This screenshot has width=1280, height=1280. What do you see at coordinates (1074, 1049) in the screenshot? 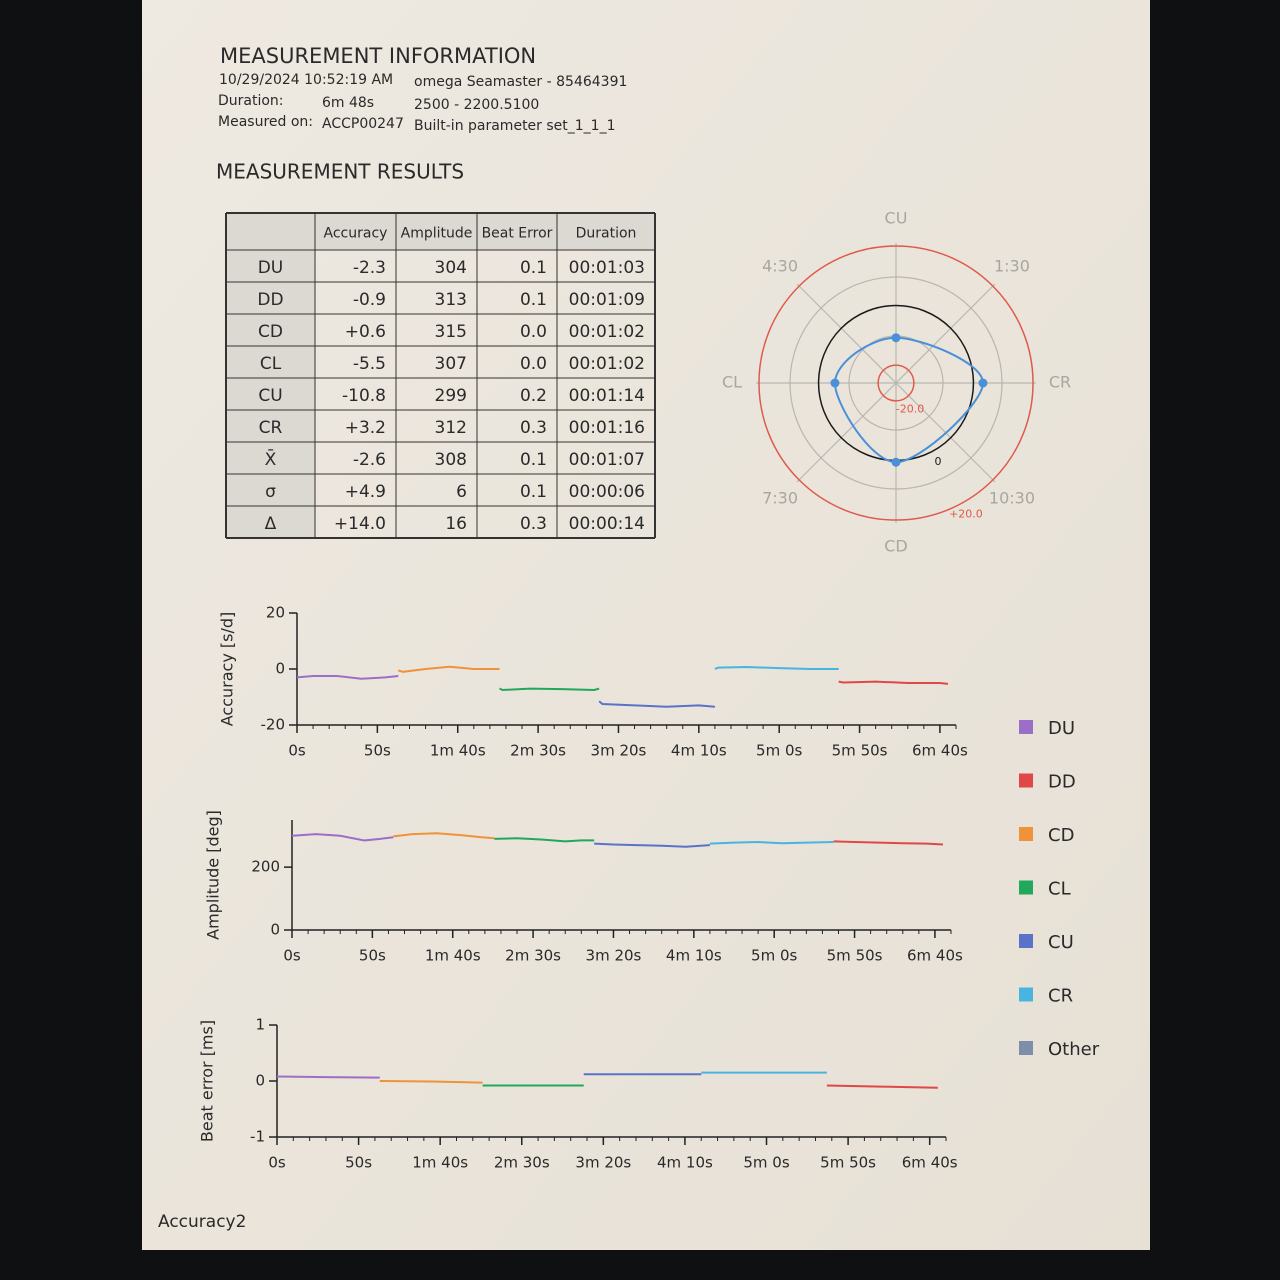
I see `legend-label: Other` at bounding box center [1074, 1049].